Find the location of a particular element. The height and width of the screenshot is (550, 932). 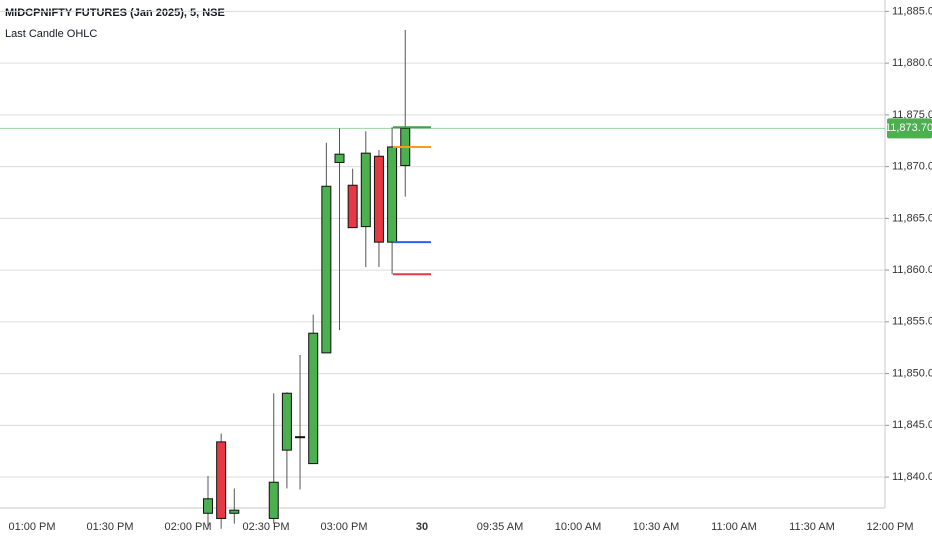

x-tick-label: 10:00 AM is located at coordinates (578, 527).